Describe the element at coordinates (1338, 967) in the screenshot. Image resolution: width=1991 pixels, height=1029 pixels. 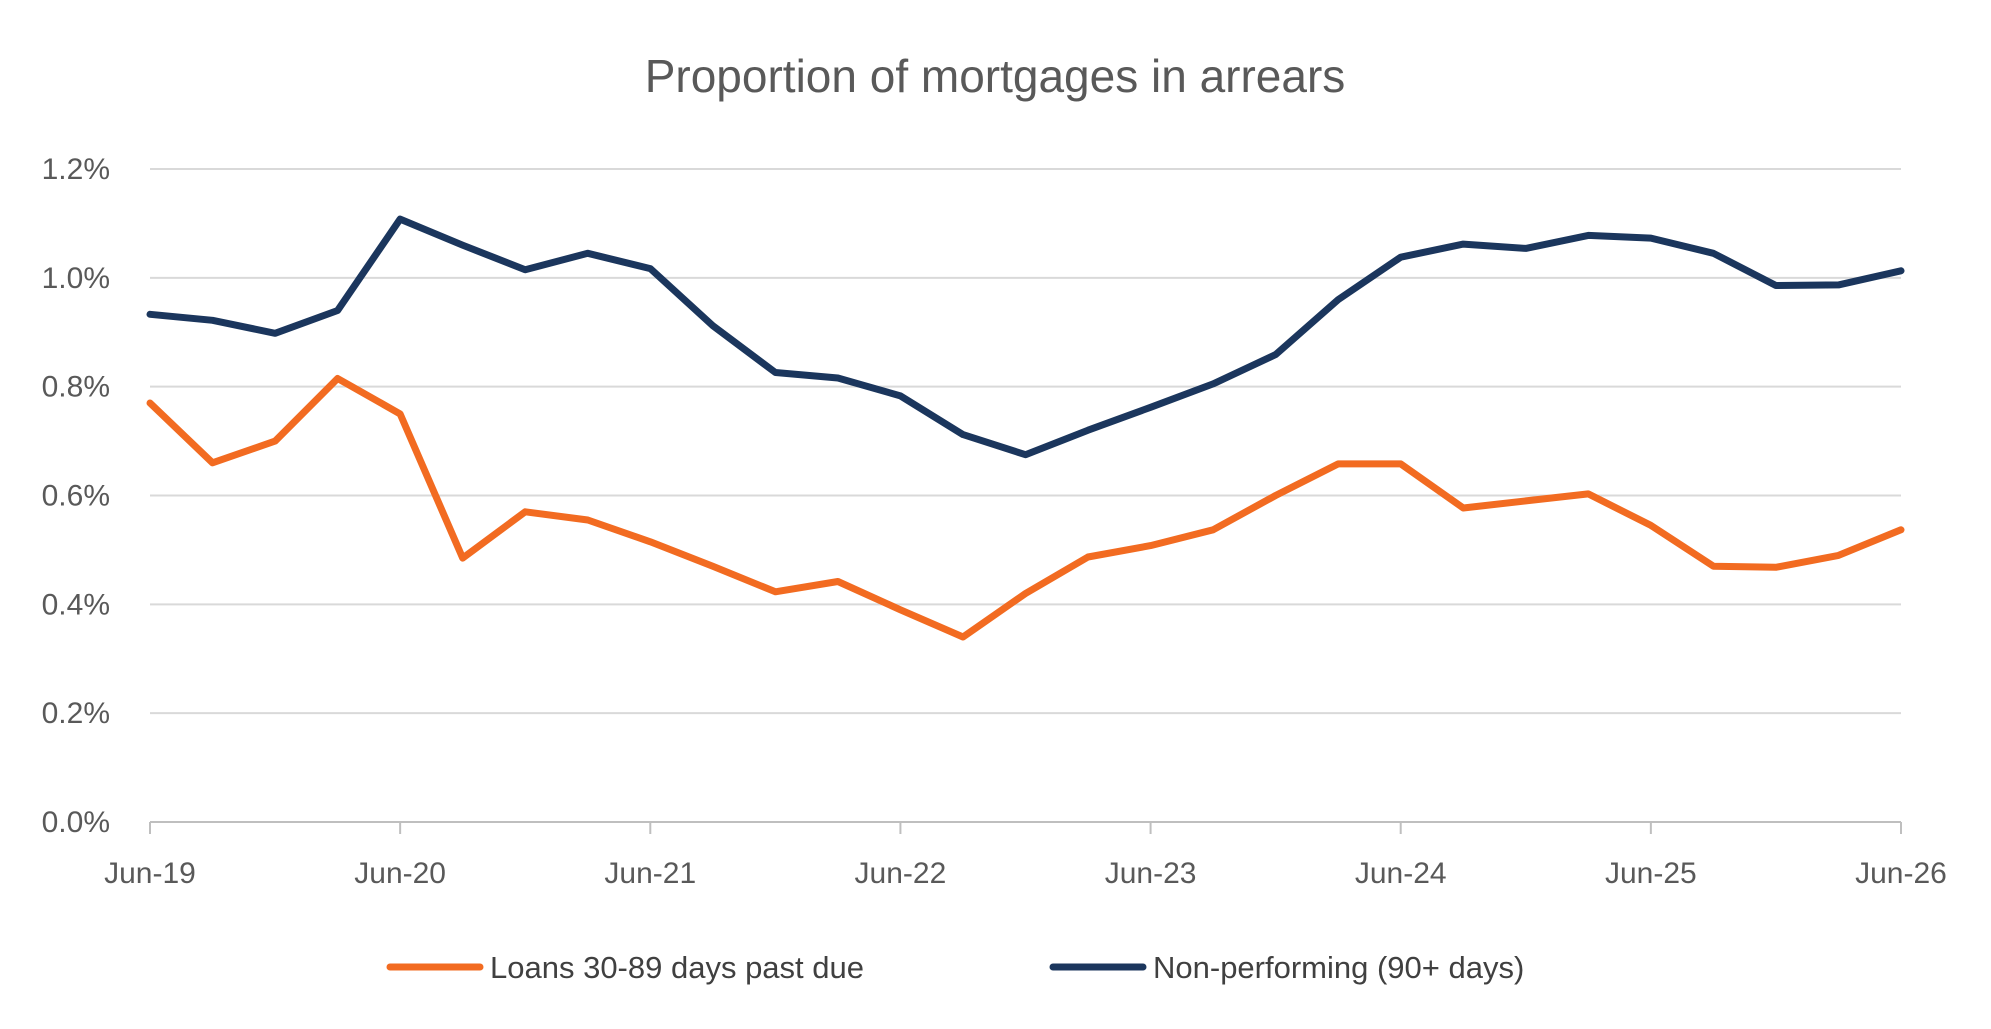
I see `legend-label: Non-performing (90+ days)` at that location.